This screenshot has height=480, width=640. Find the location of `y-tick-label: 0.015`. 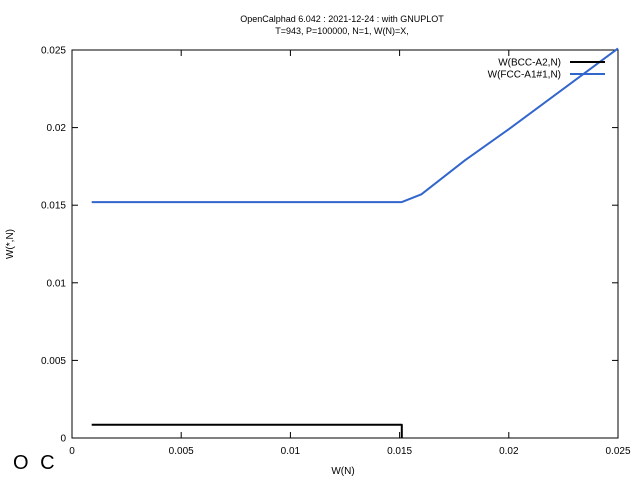

y-tick-label: 0.015 is located at coordinates (53, 206).